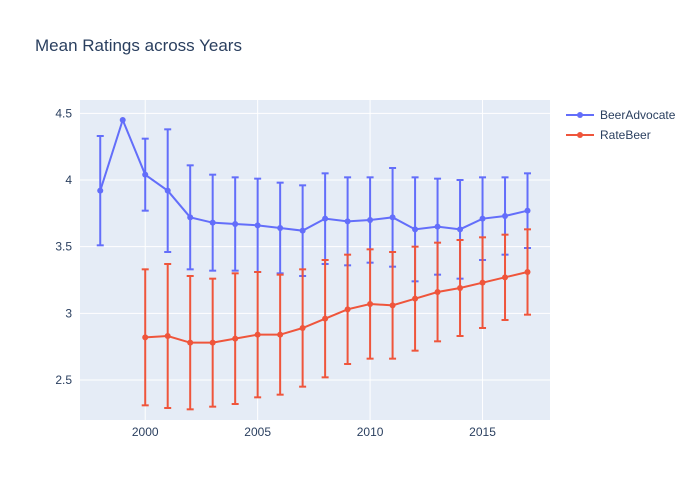 This screenshot has width=700, height=500. What do you see at coordinates (370, 432) in the screenshot?
I see `x-tick-label: 2010` at bounding box center [370, 432].